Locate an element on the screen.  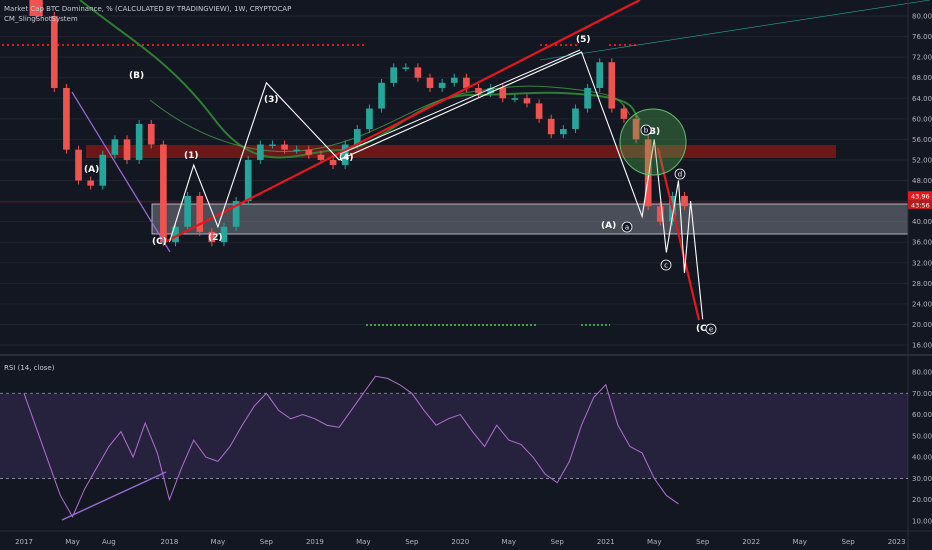
wave-circle-e is located at coordinates (711, 329).